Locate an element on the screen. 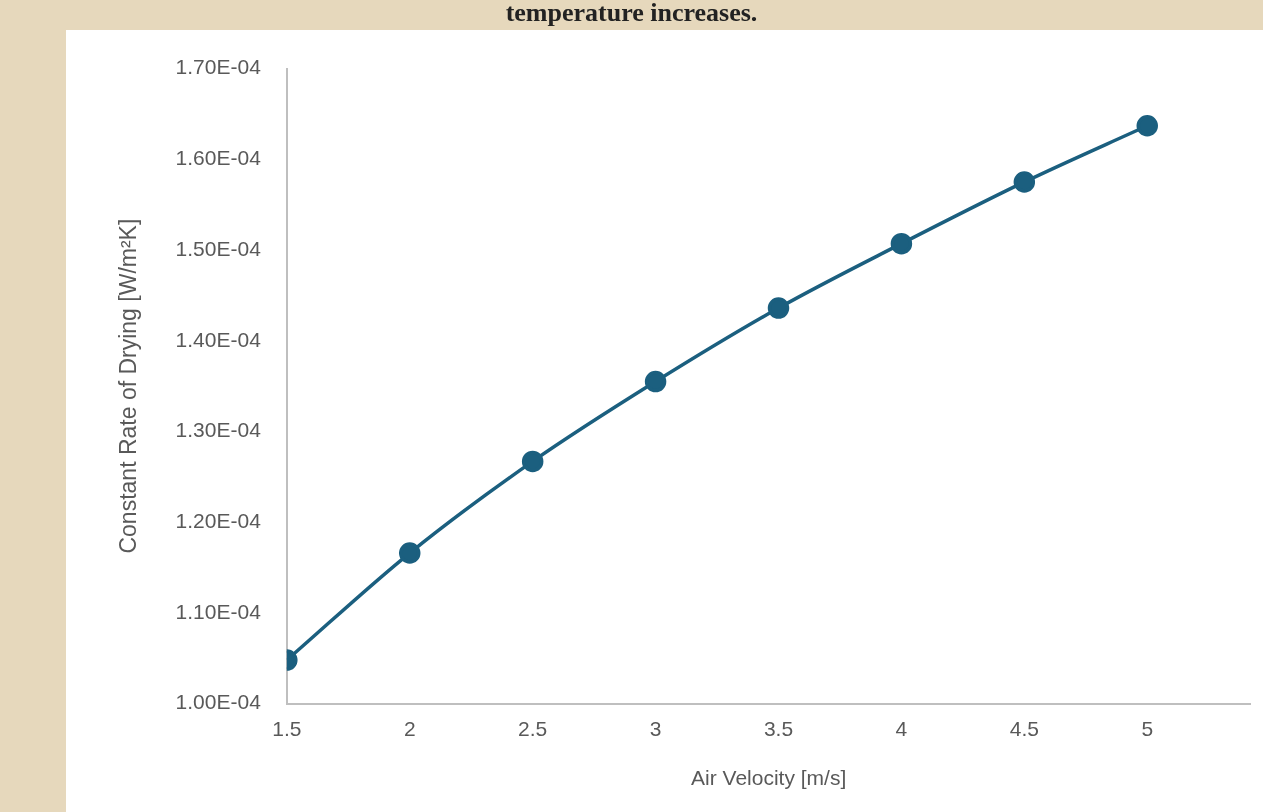 The width and height of the screenshot is (1263, 812). x-tick-label: 4 is located at coordinates (901, 728).